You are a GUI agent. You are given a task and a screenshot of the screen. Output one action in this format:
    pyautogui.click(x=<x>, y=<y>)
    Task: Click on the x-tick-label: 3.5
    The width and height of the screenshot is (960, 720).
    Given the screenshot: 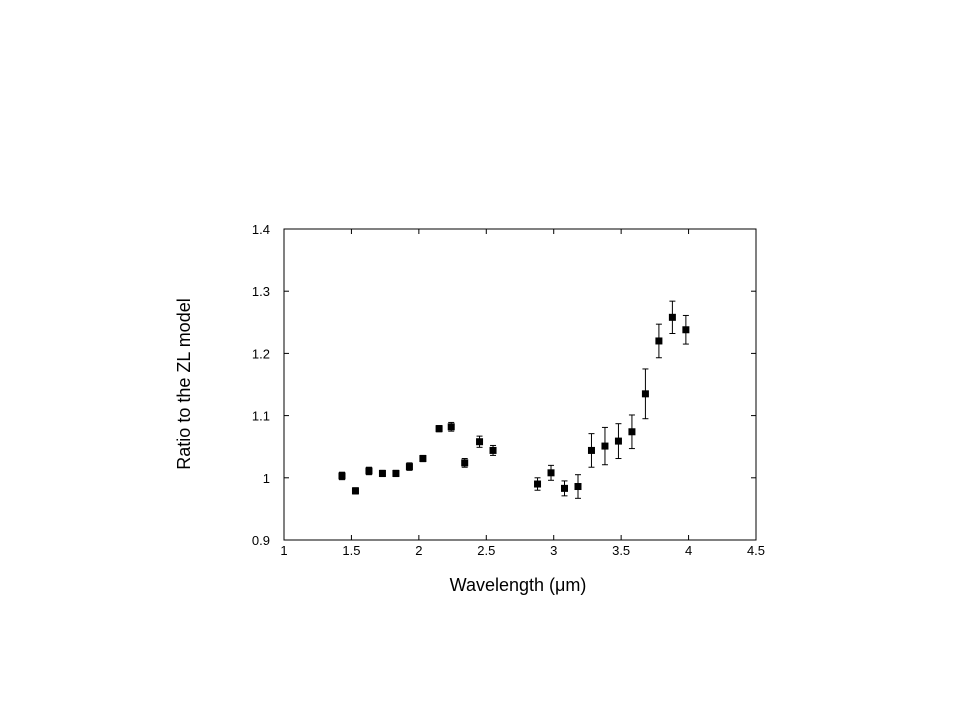 What is the action you would take?
    pyautogui.click(x=621, y=550)
    